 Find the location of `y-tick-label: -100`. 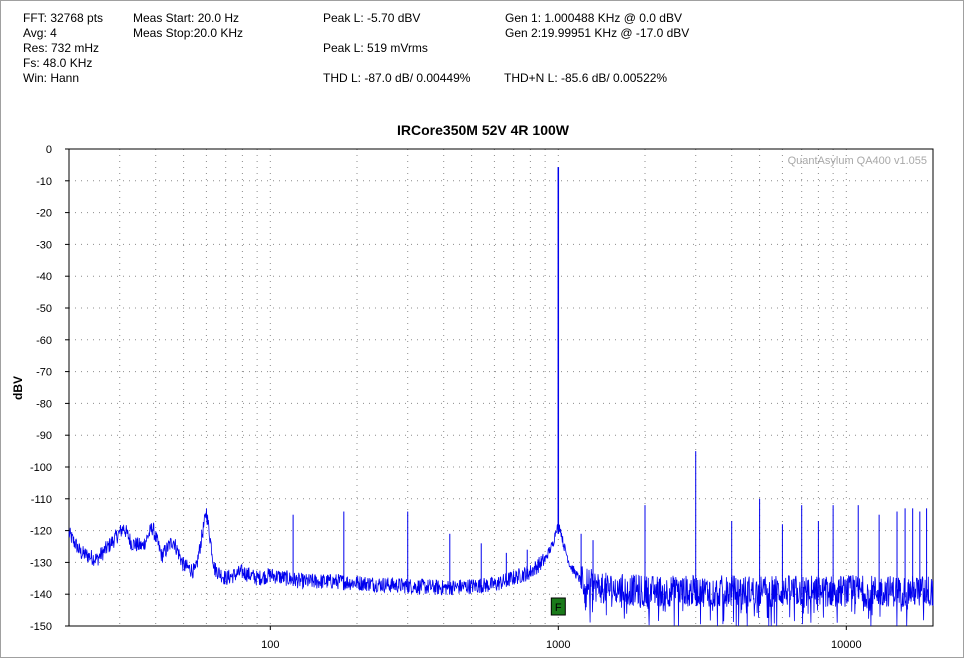

y-tick-label: -100 is located at coordinates (41, 468).